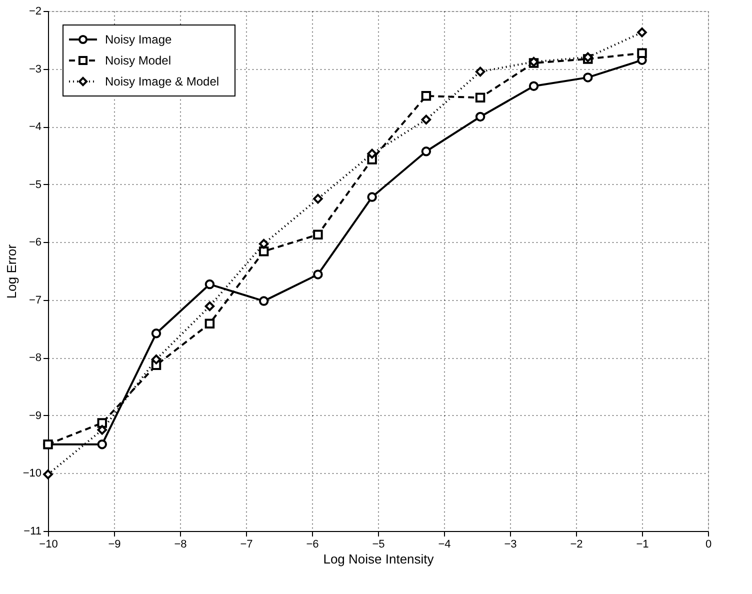 The height and width of the screenshot is (594, 752). I want to click on y-tick-label: −11, so click(33, 532).